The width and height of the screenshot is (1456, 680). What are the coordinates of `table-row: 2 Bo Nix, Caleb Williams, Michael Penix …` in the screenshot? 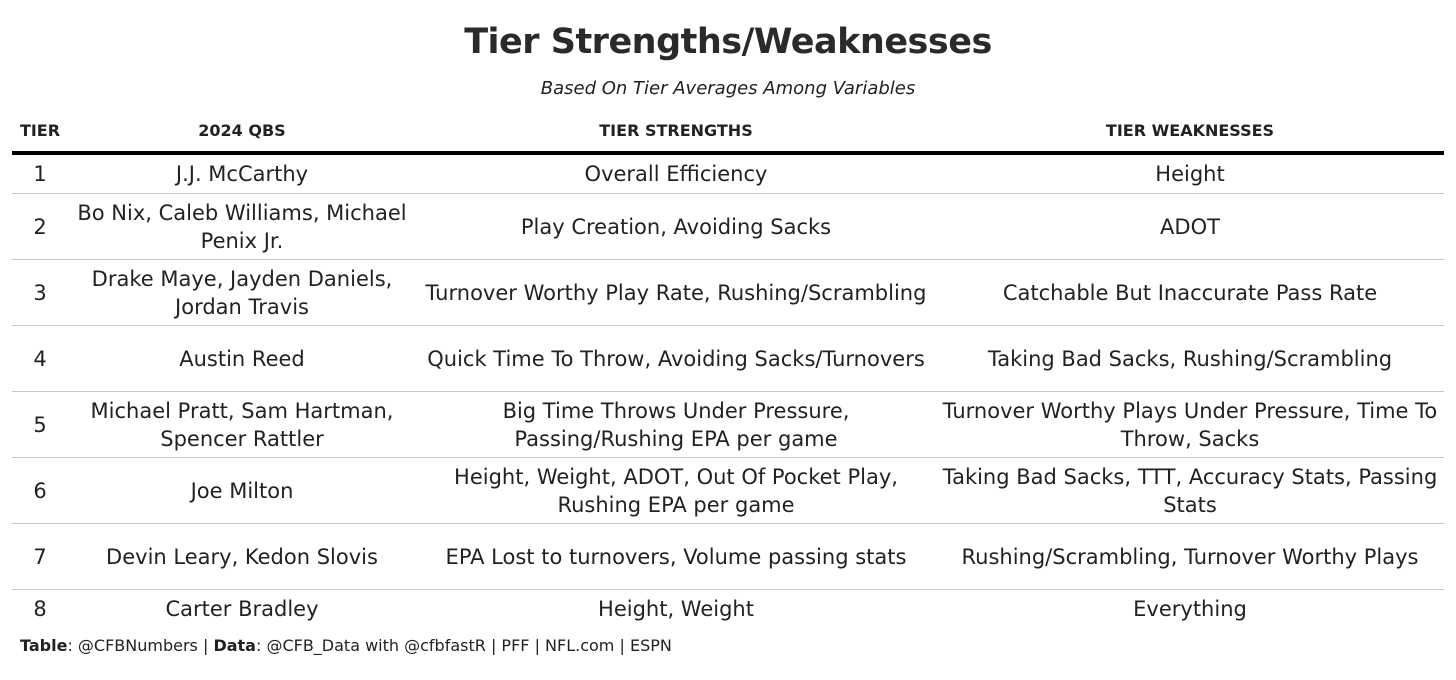 It's located at (728, 227).